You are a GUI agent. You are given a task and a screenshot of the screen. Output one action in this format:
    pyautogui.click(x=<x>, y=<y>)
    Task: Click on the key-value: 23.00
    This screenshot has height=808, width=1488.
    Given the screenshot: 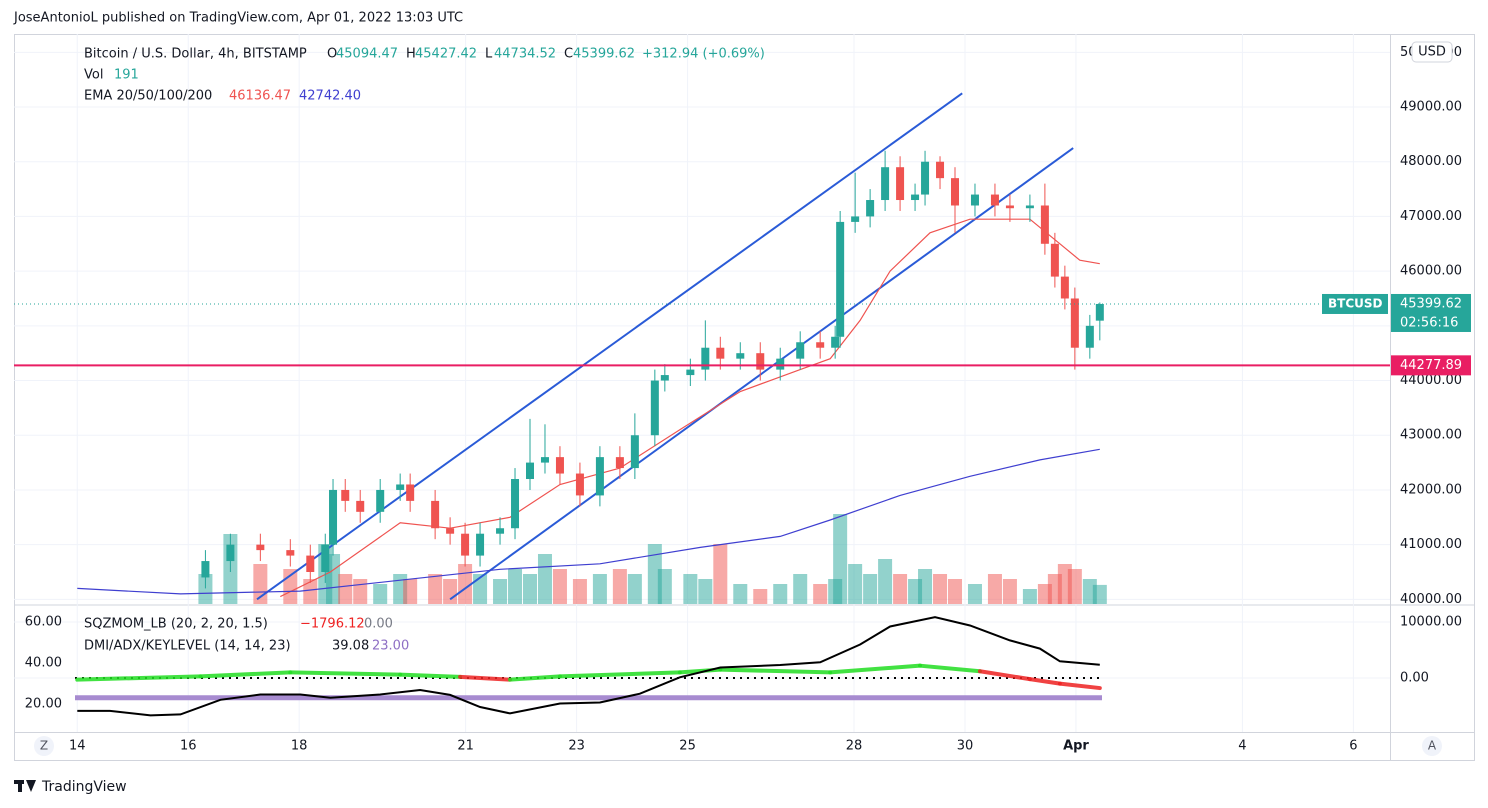 What is the action you would take?
    pyautogui.click(x=390, y=646)
    